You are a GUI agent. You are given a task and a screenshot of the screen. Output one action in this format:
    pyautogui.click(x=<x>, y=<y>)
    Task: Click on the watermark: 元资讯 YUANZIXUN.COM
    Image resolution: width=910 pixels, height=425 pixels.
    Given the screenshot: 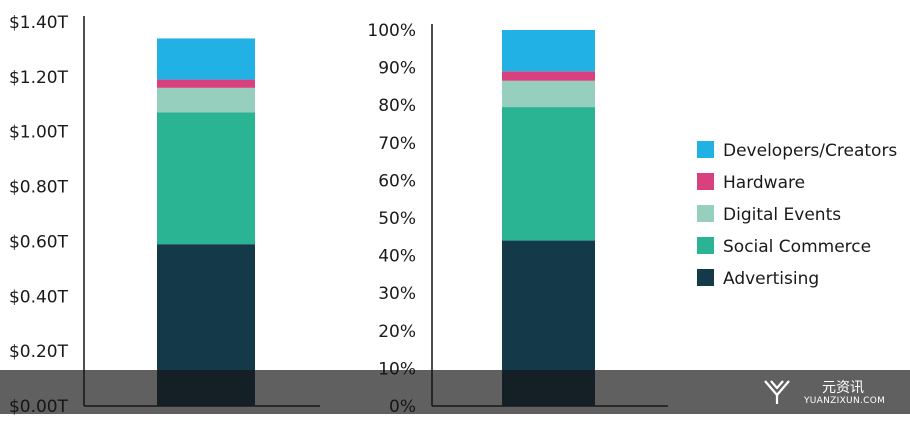 What is the action you would take?
    pyautogui.click(x=832, y=393)
    